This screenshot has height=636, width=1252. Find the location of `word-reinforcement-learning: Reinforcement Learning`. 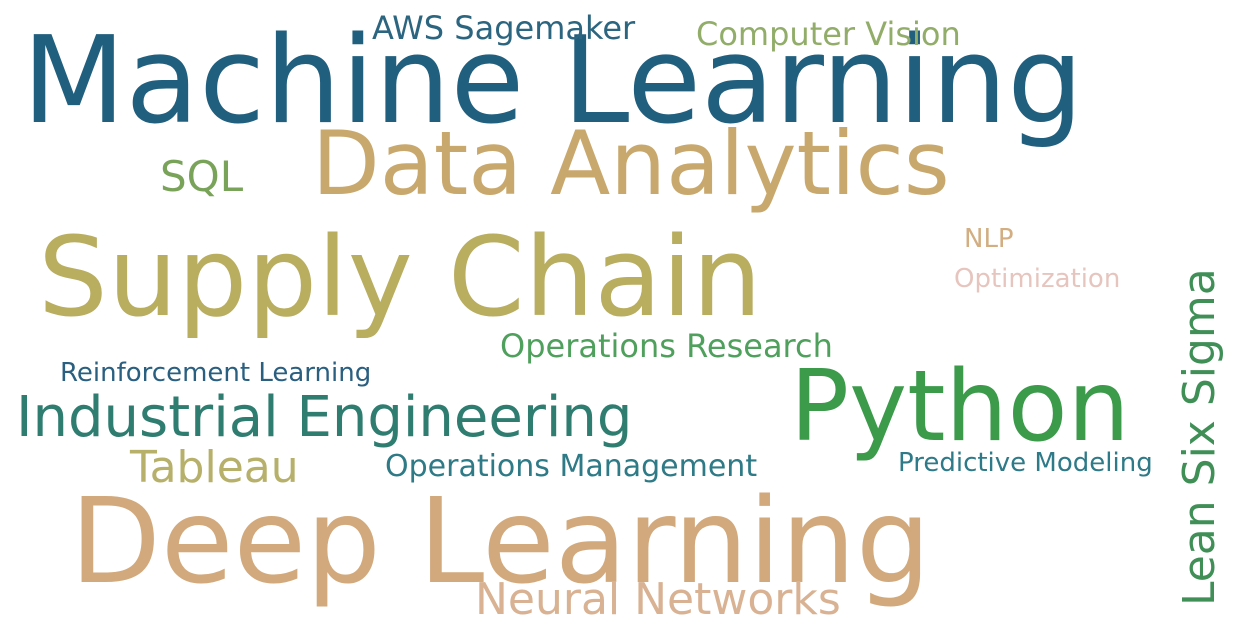

word-reinforcement-learning: Reinforcement Learning is located at coordinates (216, 373).